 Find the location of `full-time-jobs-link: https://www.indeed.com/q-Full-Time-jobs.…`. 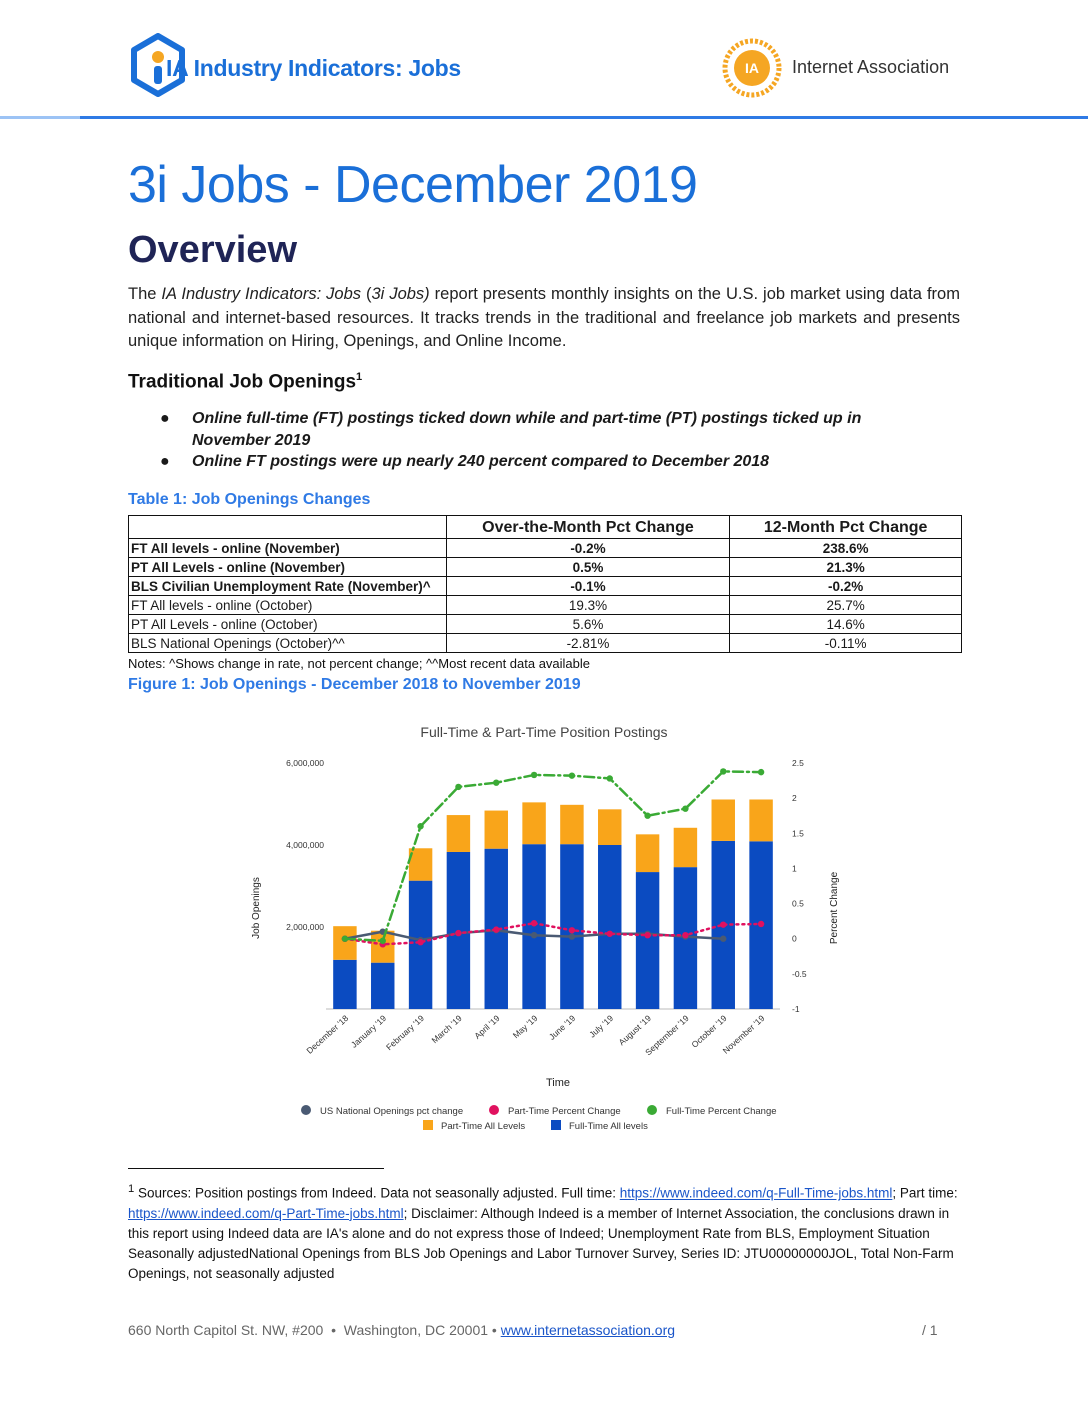

full-time-jobs-link: https://www.indeed.com/q-Full-Time-jobs.… is located at coordinates (756, 1193).